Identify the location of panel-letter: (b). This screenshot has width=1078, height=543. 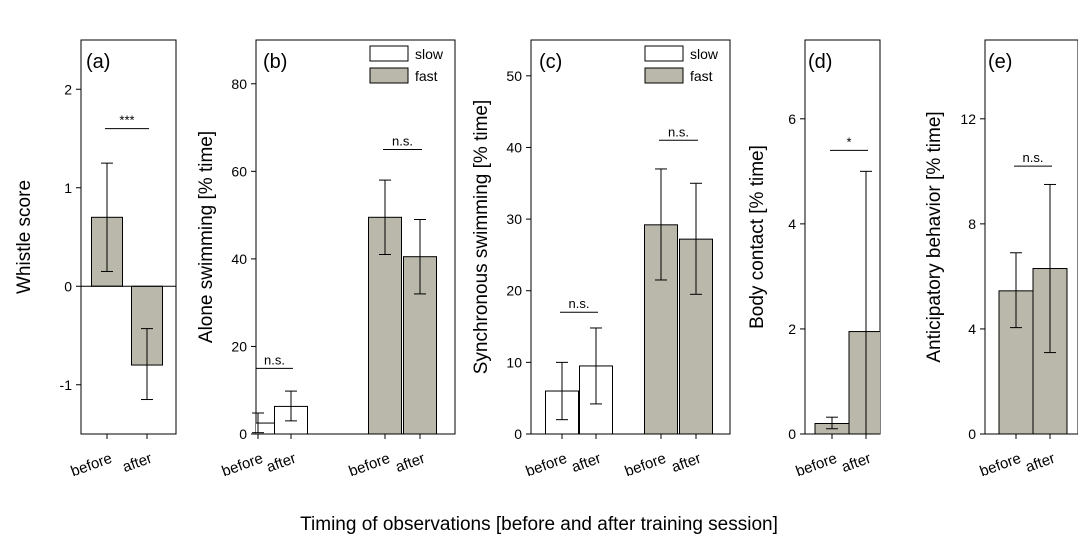
(275, 62).